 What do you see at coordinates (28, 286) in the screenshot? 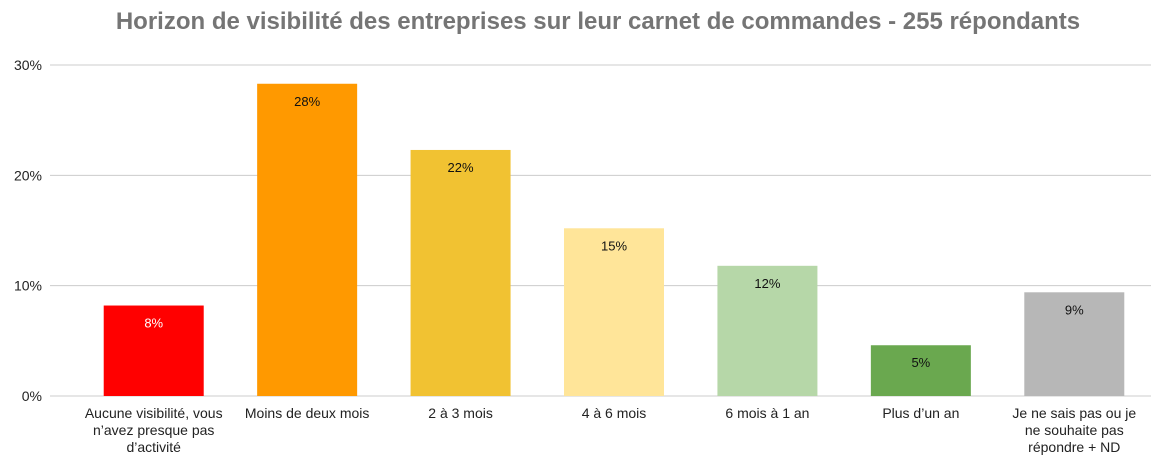
I see `y-tick-label: 10%` at bounding box center [28, 286].